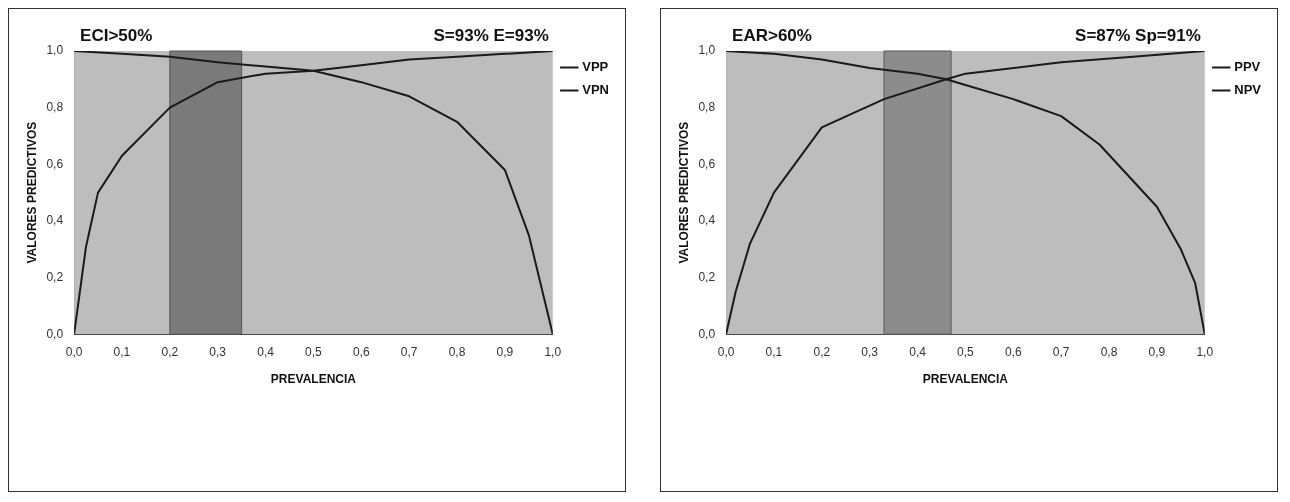 This screenshot has height=502, width=1290. Describe the element at coordinates (1138, 36) in the screenshot. I see `chart-subtitle: S=87% Sp=91%` at that location.